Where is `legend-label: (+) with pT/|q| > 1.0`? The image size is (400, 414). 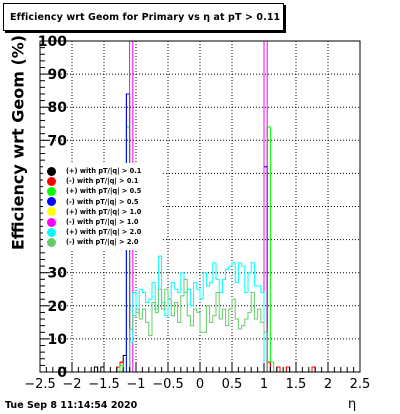 legend-label: (+) with pT/|q| > 1.0 is located at coordinates (104, 211).